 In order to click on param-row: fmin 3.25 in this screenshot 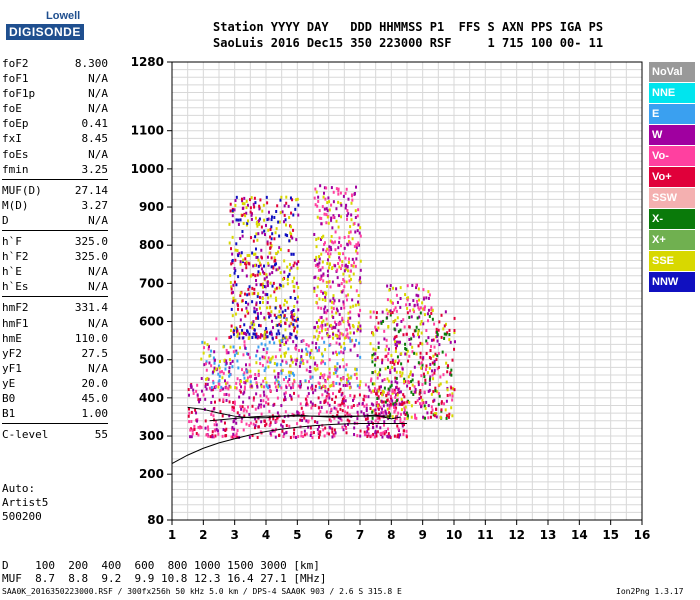, I will do `click(55, 169)`.